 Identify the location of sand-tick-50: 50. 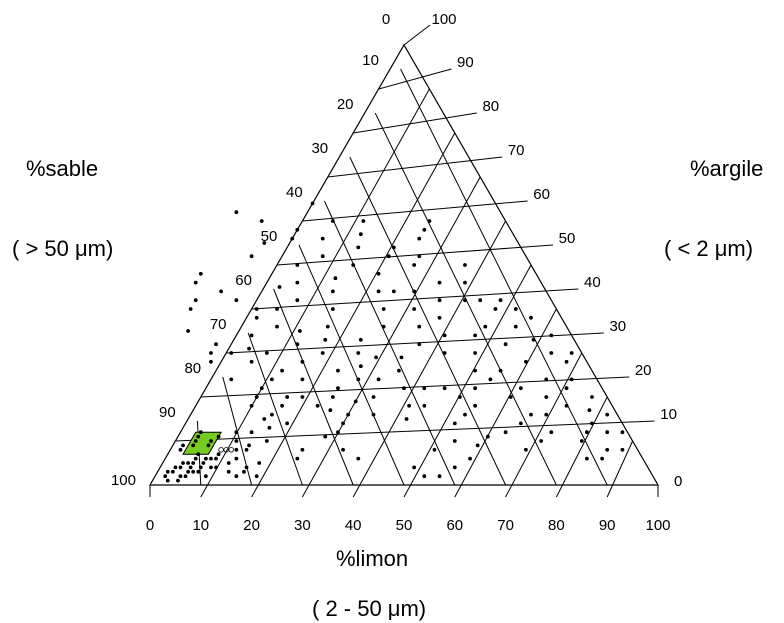
(269, 236).